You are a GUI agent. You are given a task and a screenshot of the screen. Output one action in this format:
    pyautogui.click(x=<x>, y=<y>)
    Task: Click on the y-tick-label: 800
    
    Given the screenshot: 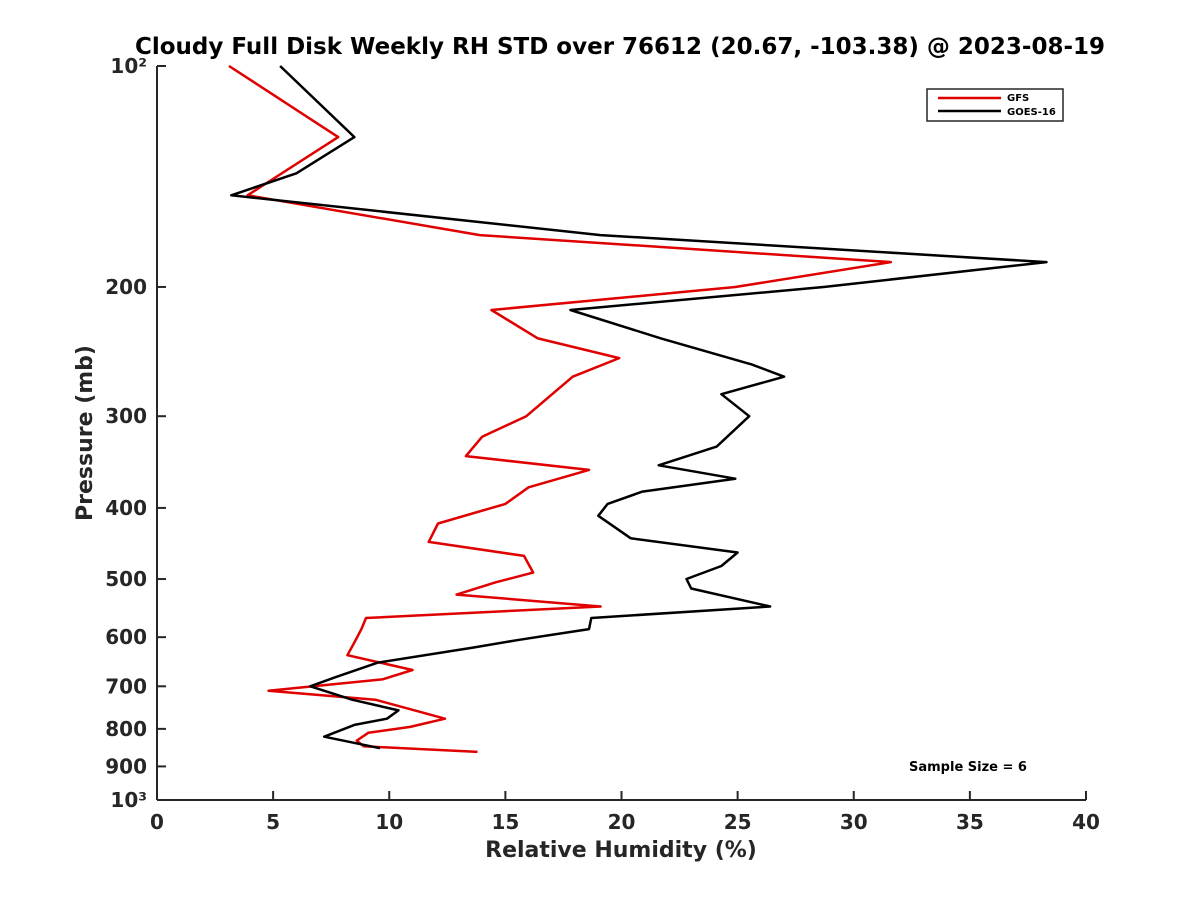 What is the action you would take?
    pyautogui.click(x=126, y=729)
    